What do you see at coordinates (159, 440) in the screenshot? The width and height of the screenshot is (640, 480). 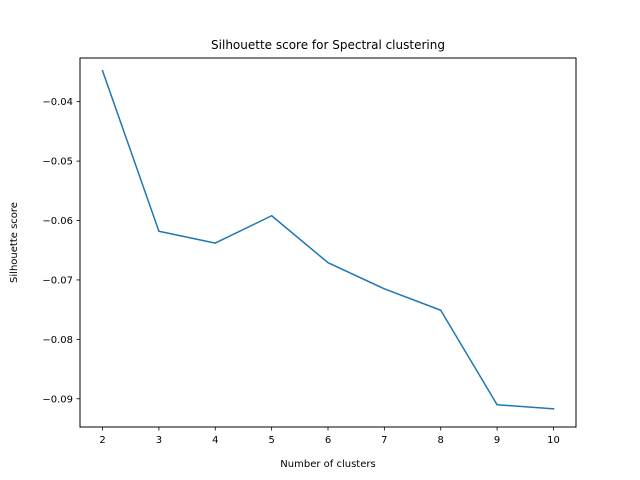 I see `x-tick-label: 3` at bounding box center [159, 440].